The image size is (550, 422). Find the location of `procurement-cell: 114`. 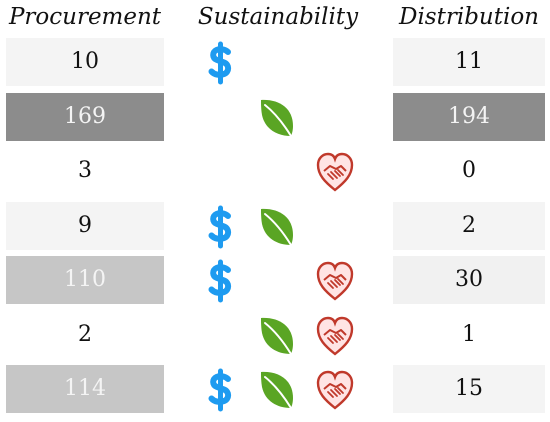

procurement-cell: 114 is located at coordinates (85, 389).